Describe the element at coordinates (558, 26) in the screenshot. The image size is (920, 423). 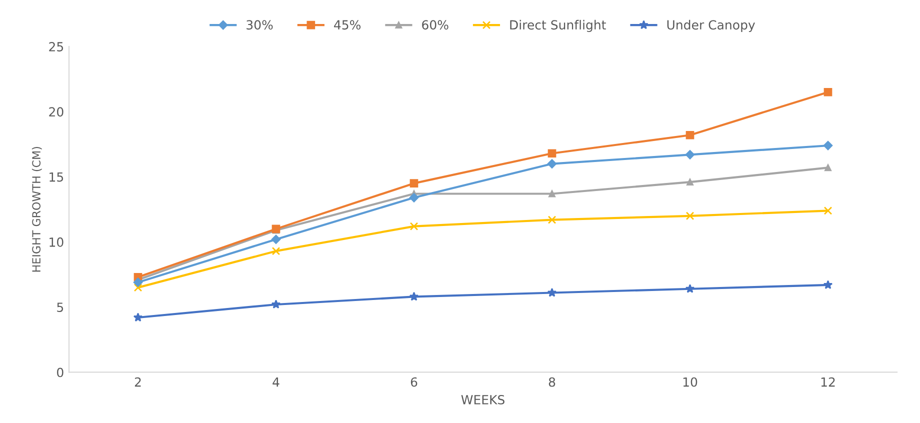
I see `legend-label: Direct Sunflight` at that location.